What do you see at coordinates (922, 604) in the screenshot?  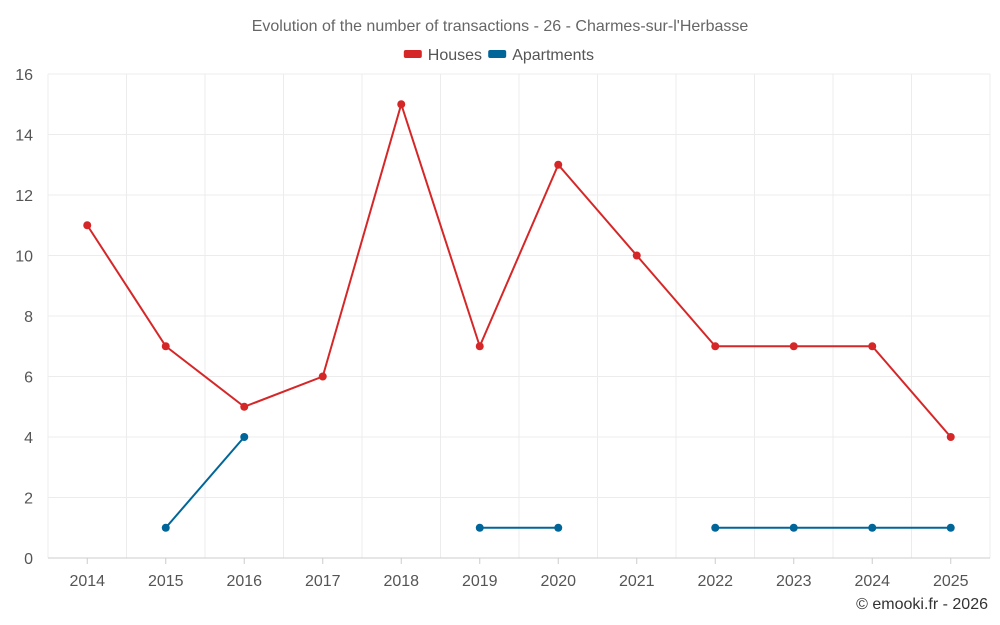 I see `credit-text: © emooki.fr - 2026` at bounding box center [922, 604].